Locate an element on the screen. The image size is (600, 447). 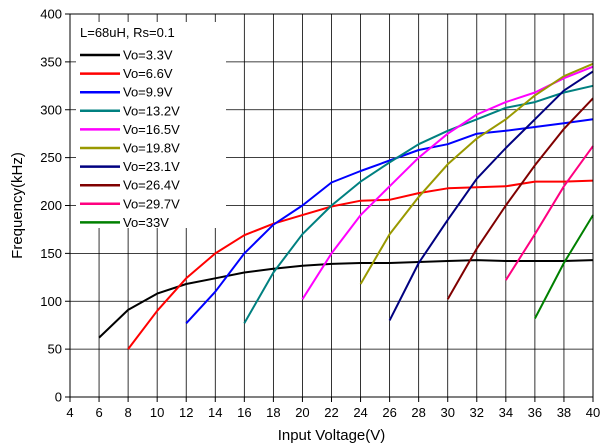
x-tick-label: 28 is located at coordinates (418, 412).